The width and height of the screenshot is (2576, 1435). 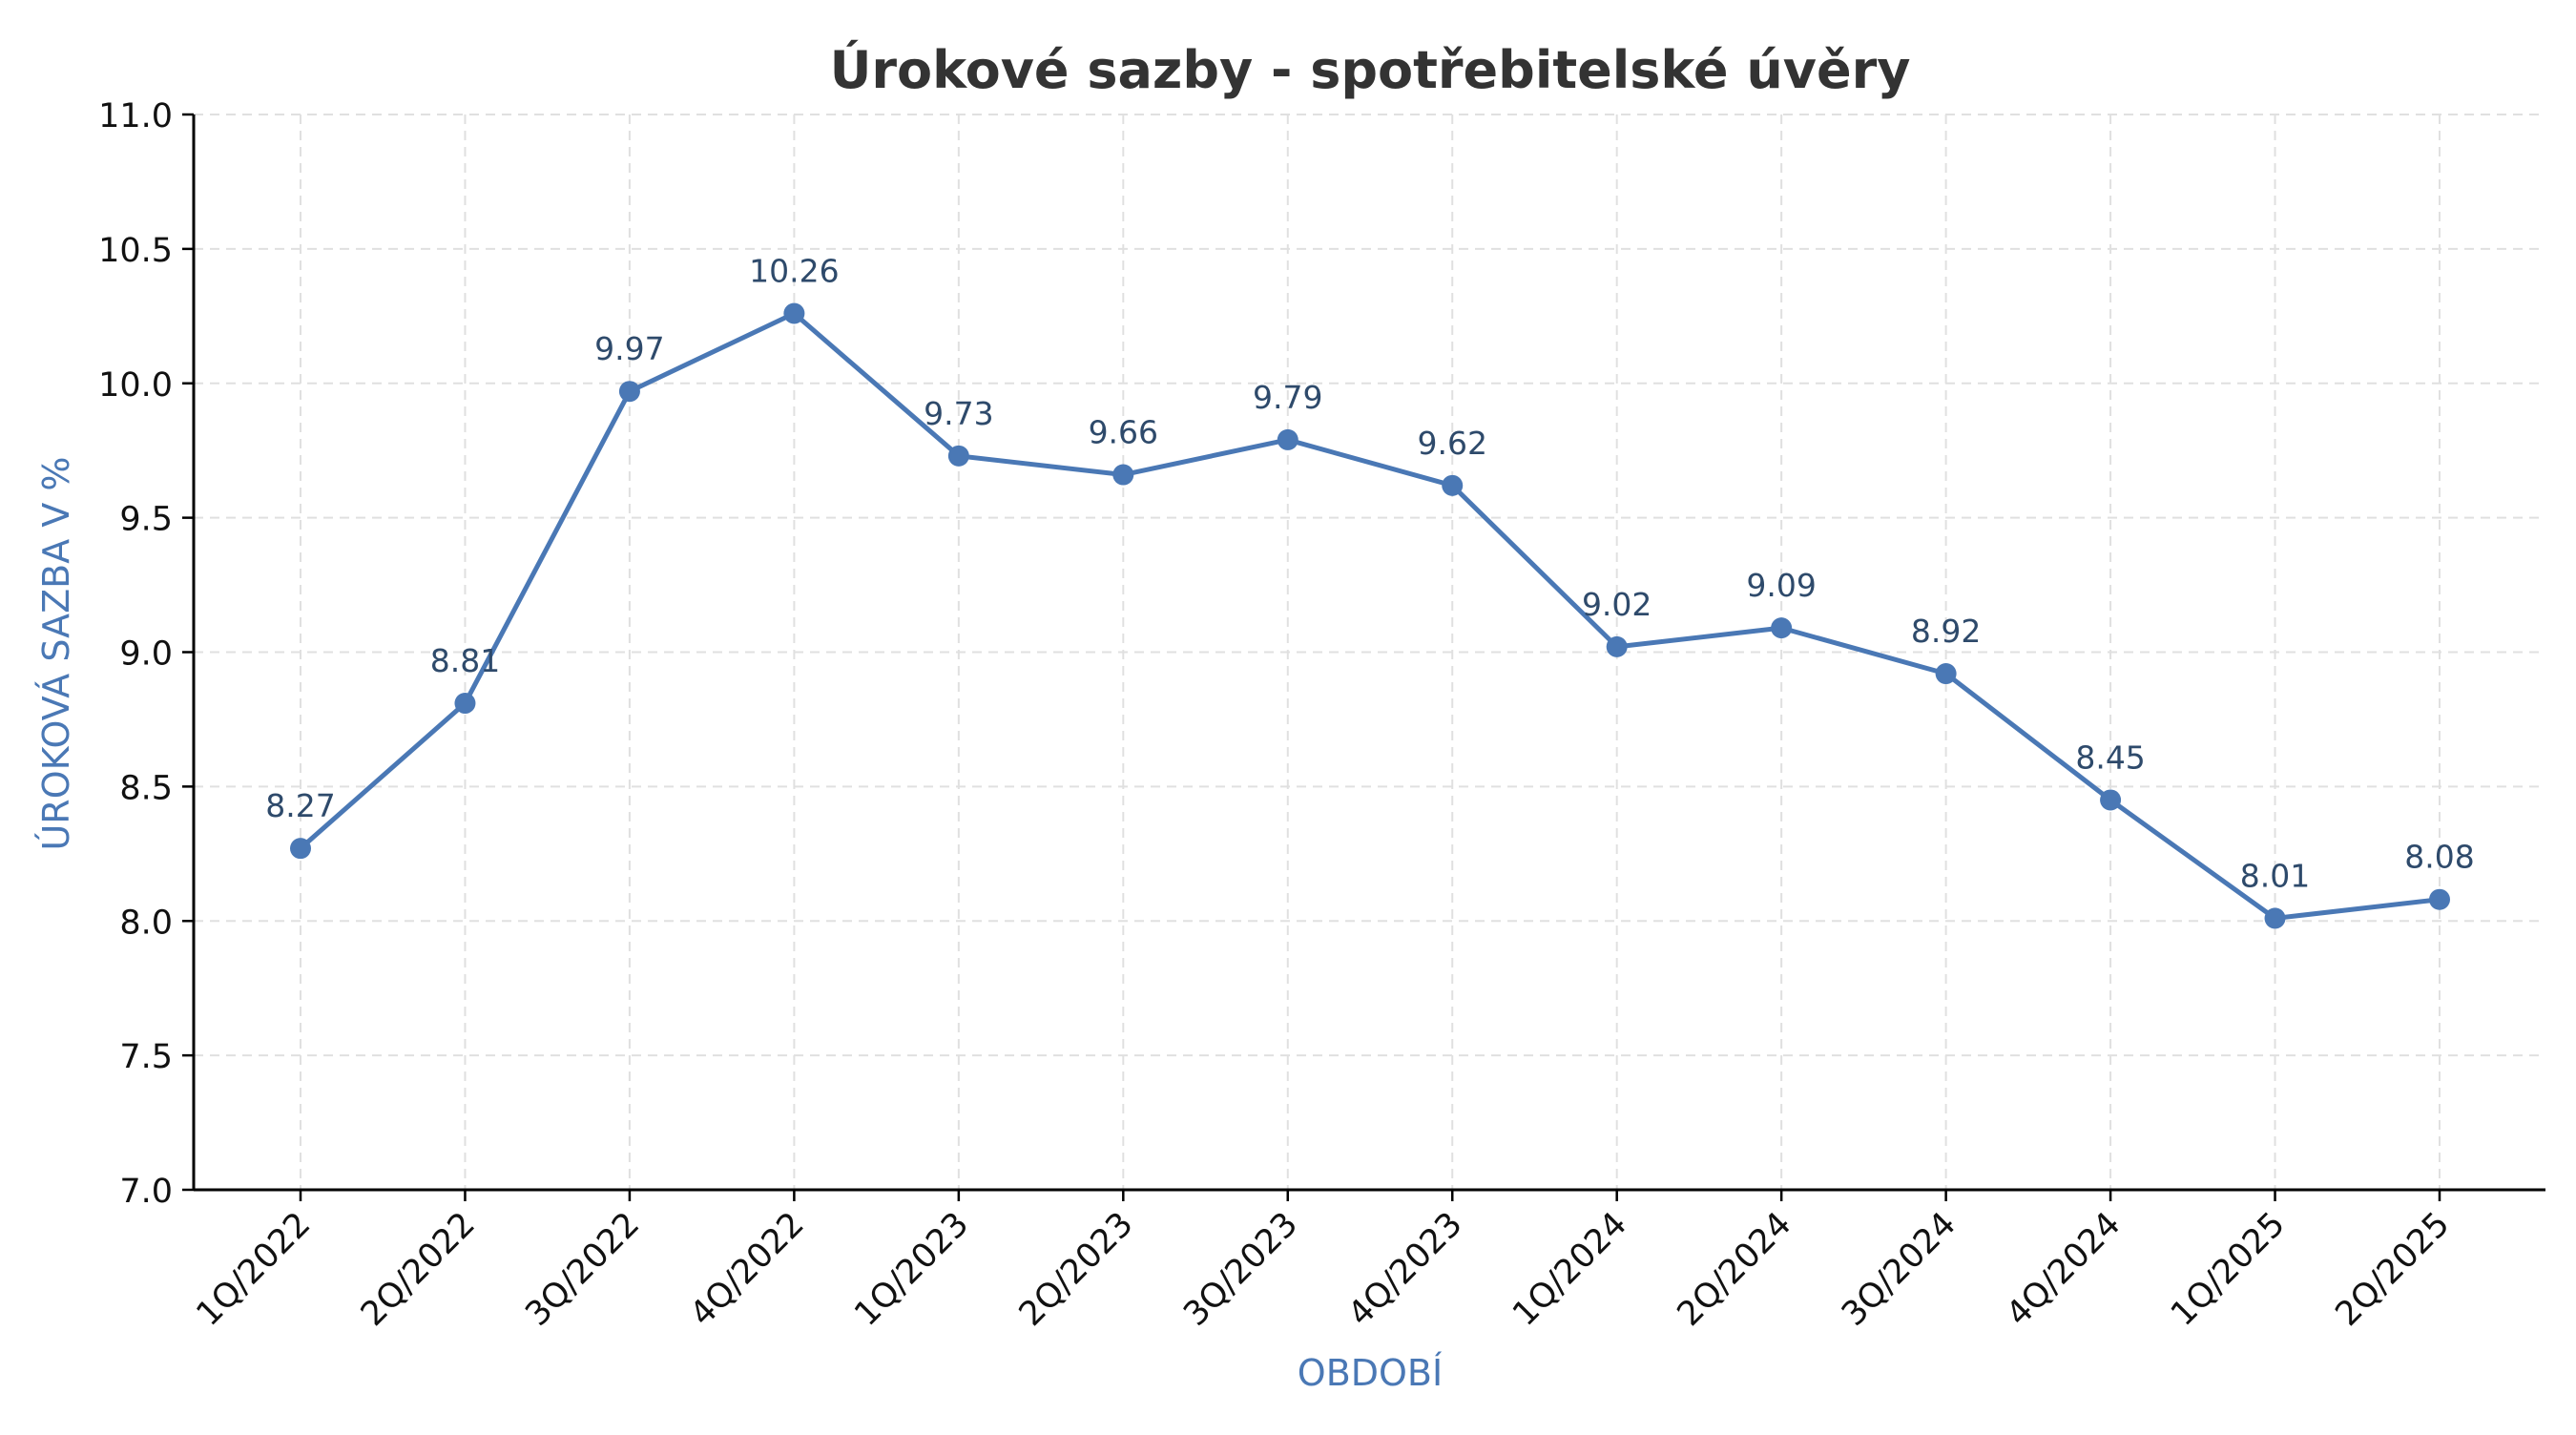 What do you see at coordinates (2275, 875) in the screenshot?
I see `data-label: 8.01` at bounding box center [2275, 875].